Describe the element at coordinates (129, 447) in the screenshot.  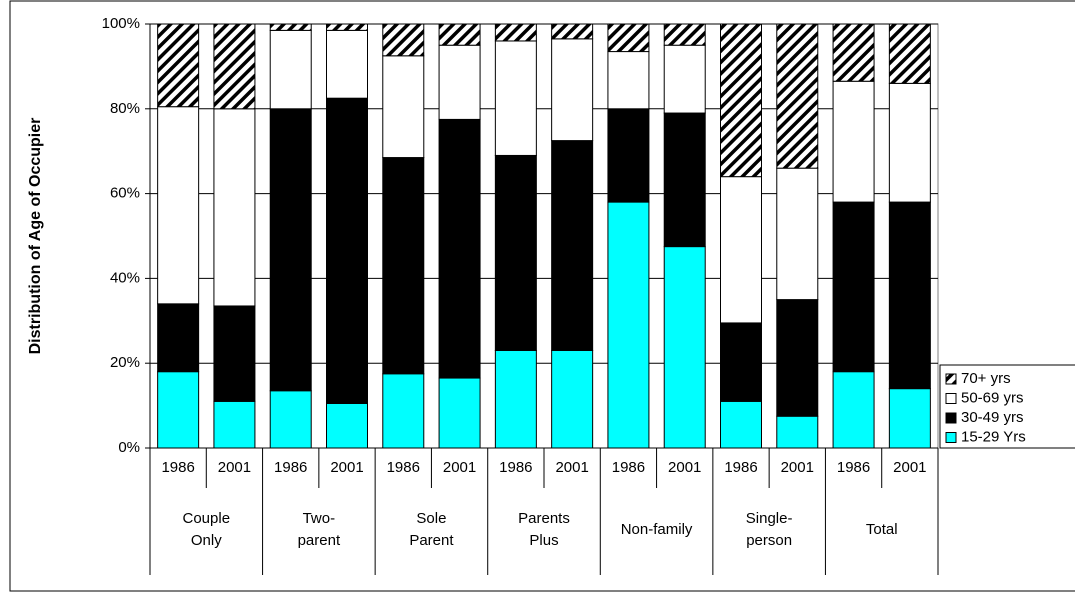
I see `y-tick-label: 0%` at that location.